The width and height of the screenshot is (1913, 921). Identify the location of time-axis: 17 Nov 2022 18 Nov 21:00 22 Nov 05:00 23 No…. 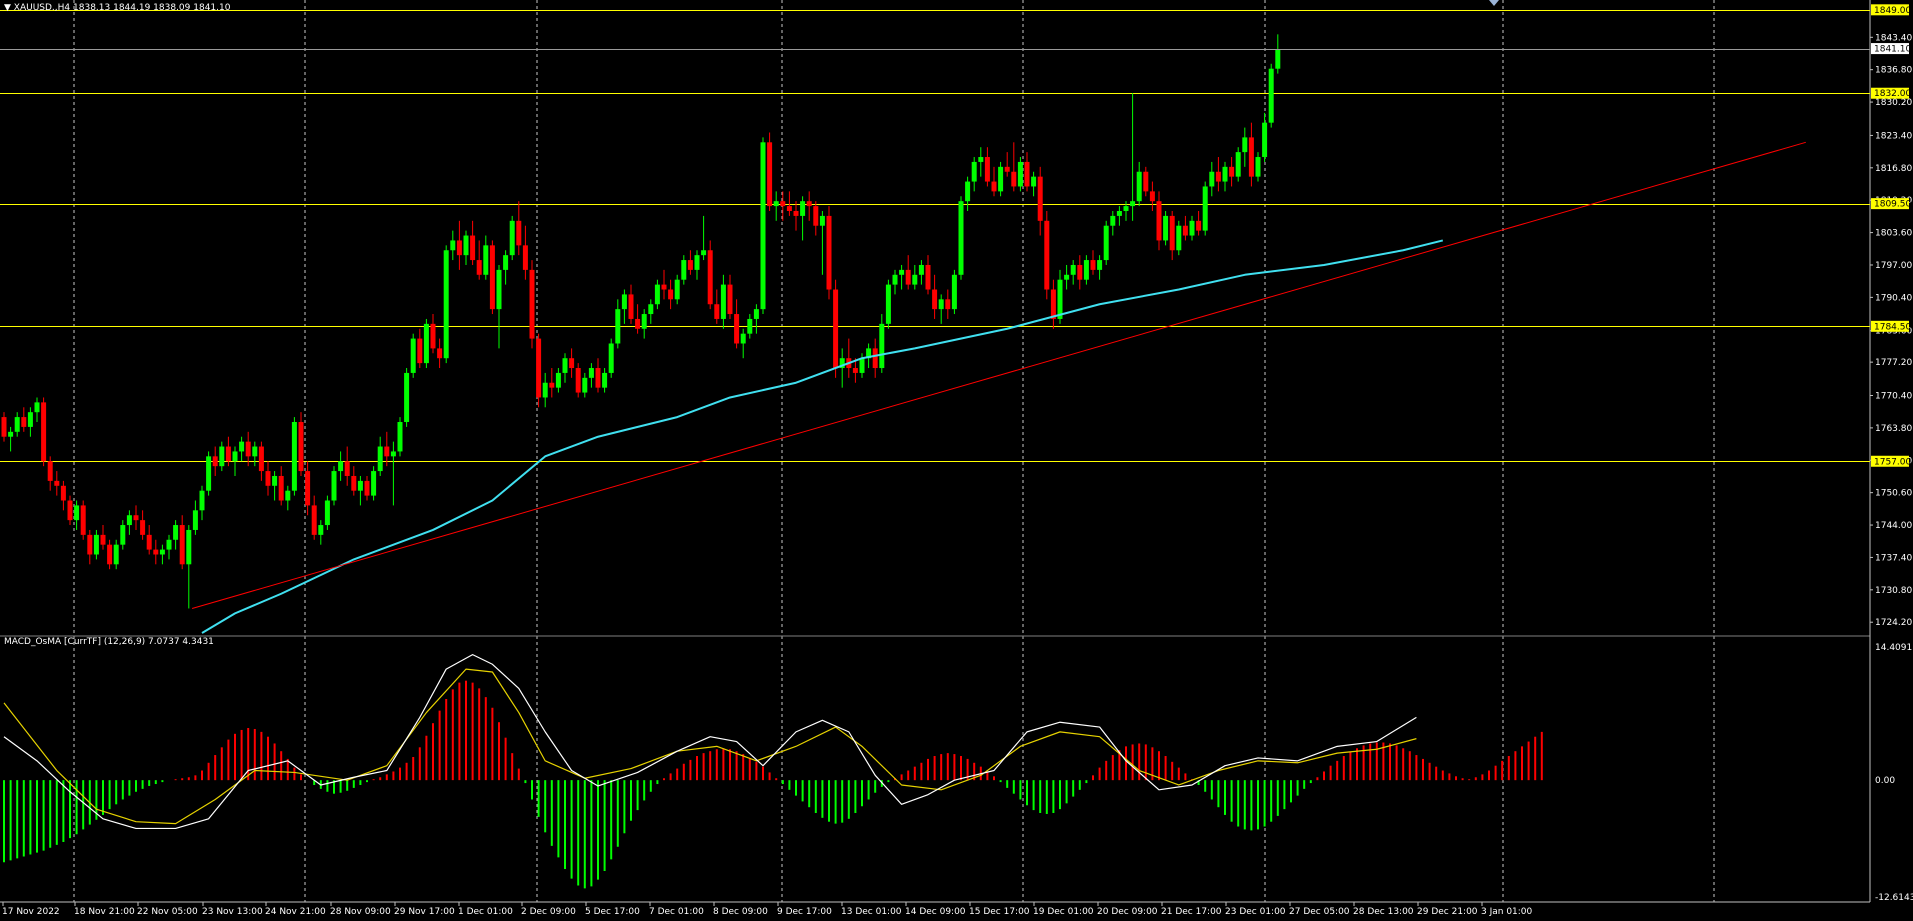
(767, 909).